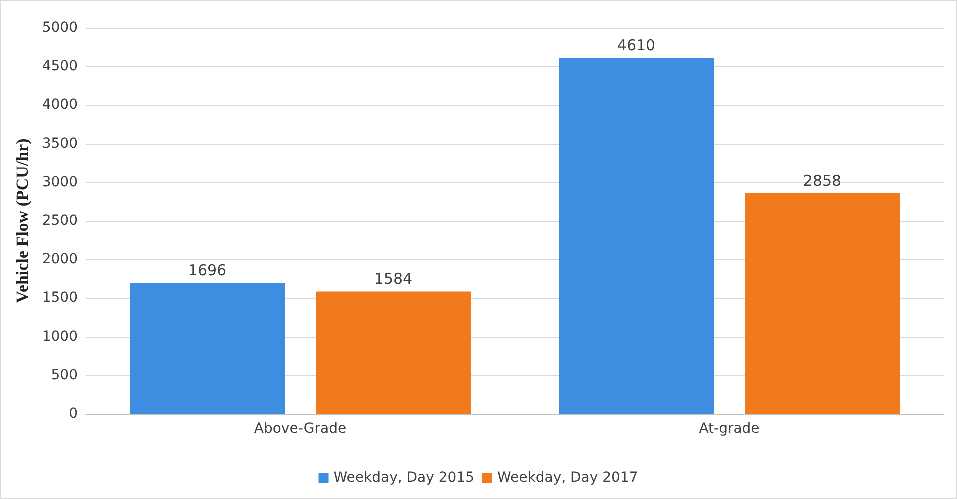 This screenshot has height=499, width=957. I want to click on y-tick-label: 1000, so click(60, 336).